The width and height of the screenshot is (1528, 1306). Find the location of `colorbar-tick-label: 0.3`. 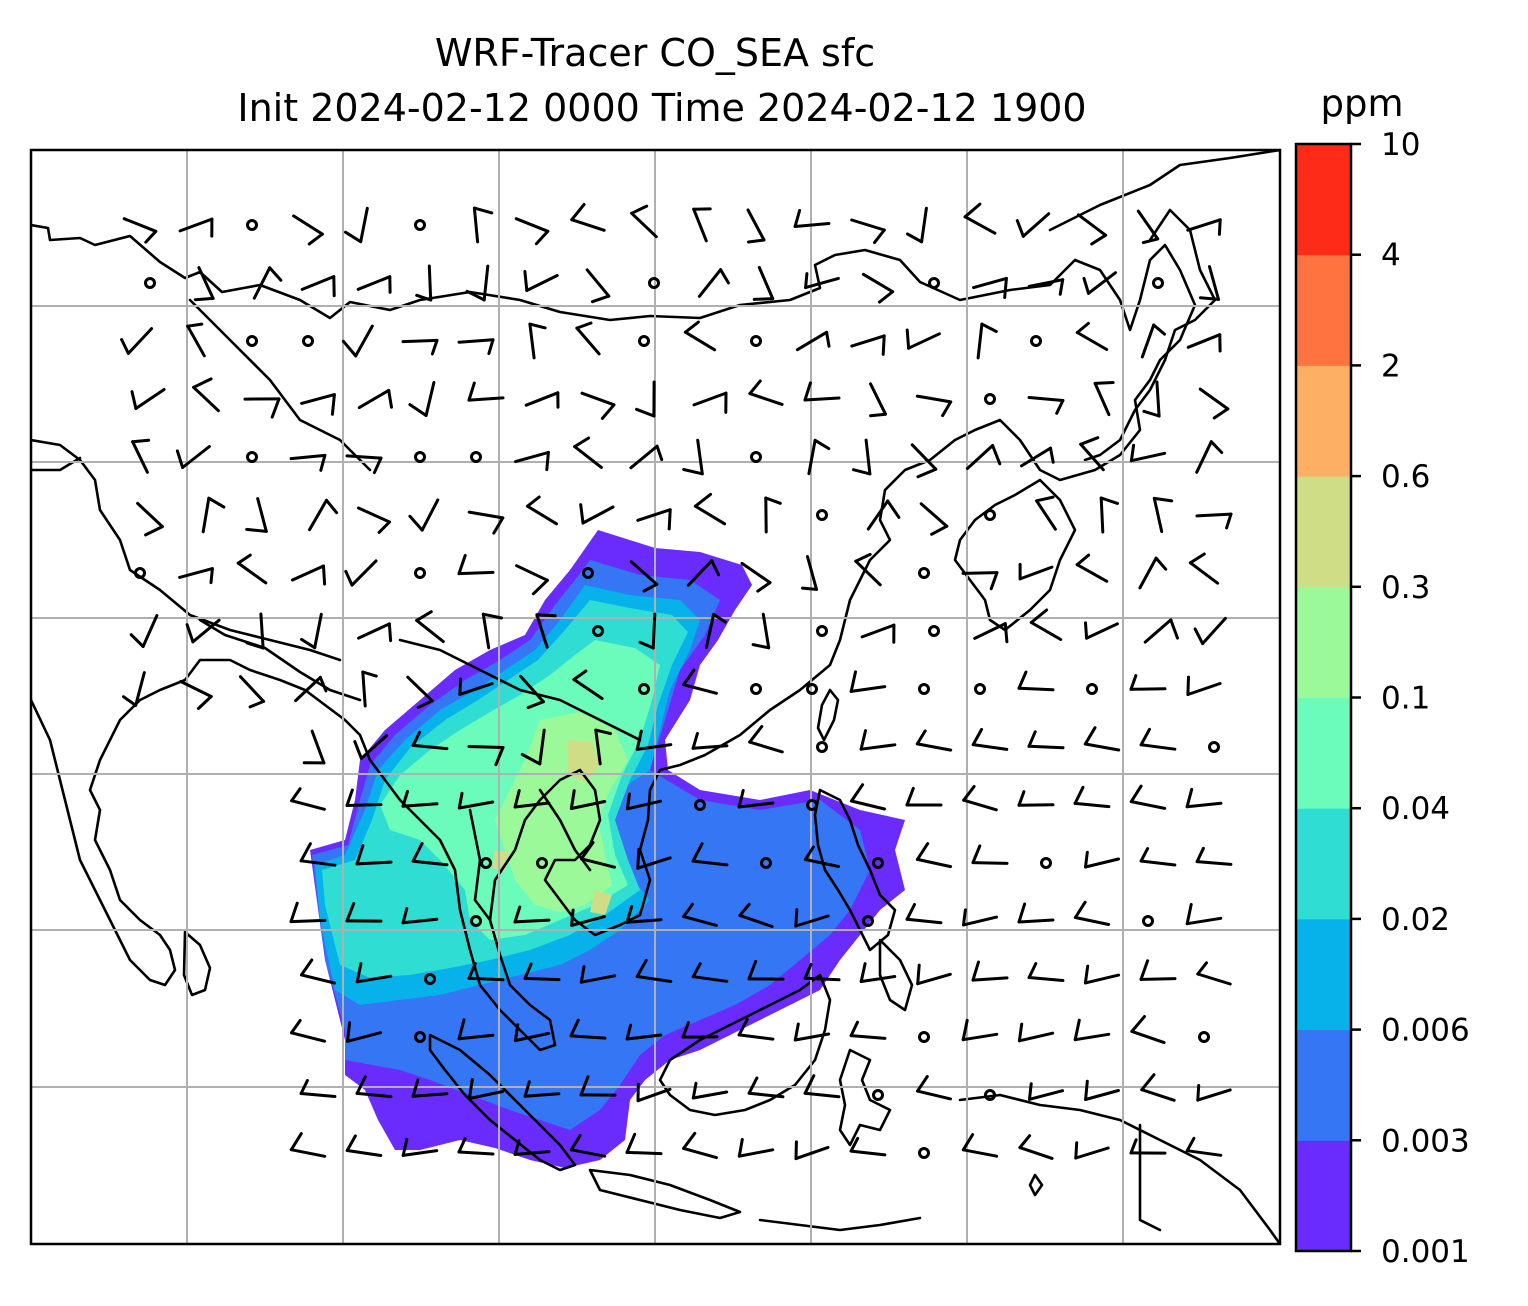

colorbar-tick-label: 0.3 is located at coordinates (1405, 588).